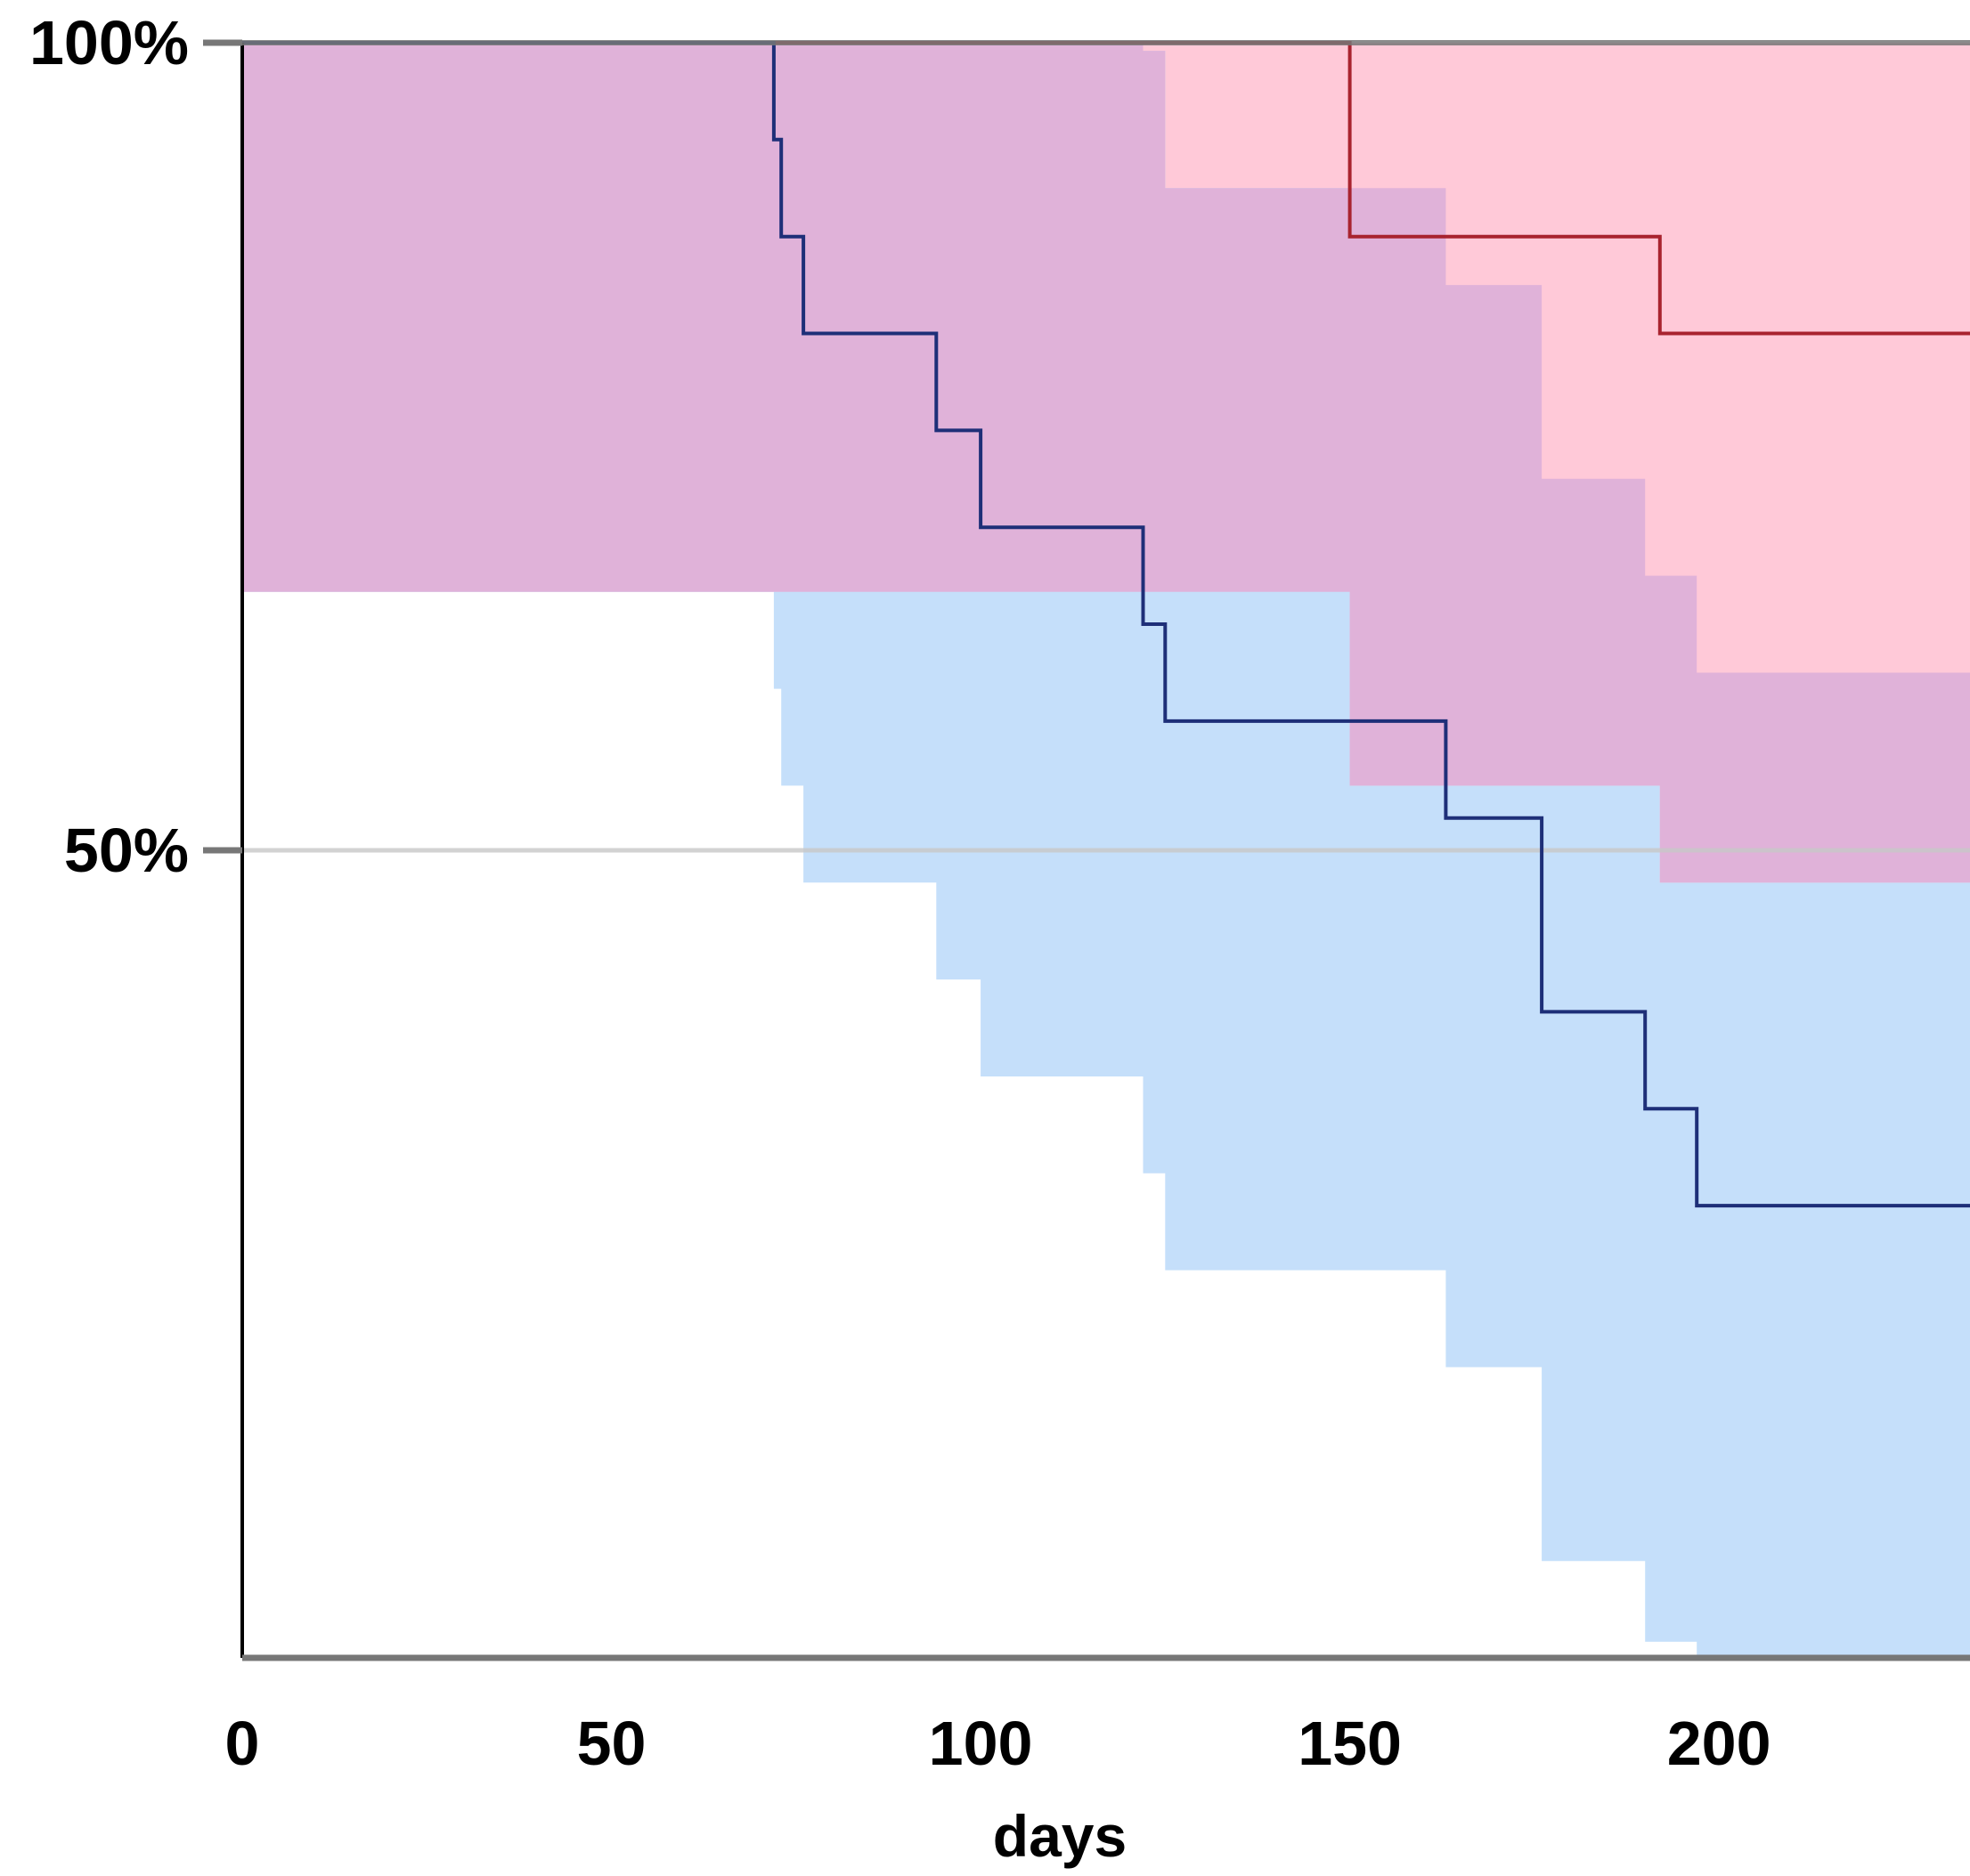  Describe the element at coordinates (109, 42) in the screenshot. I see `y-tick-label: 100%` at that location.